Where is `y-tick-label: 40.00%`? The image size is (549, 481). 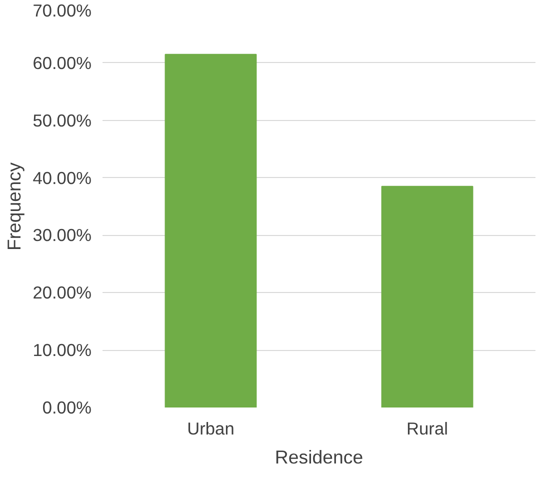 y-tick-label: 40.00% is located at coordinates (62, 178).